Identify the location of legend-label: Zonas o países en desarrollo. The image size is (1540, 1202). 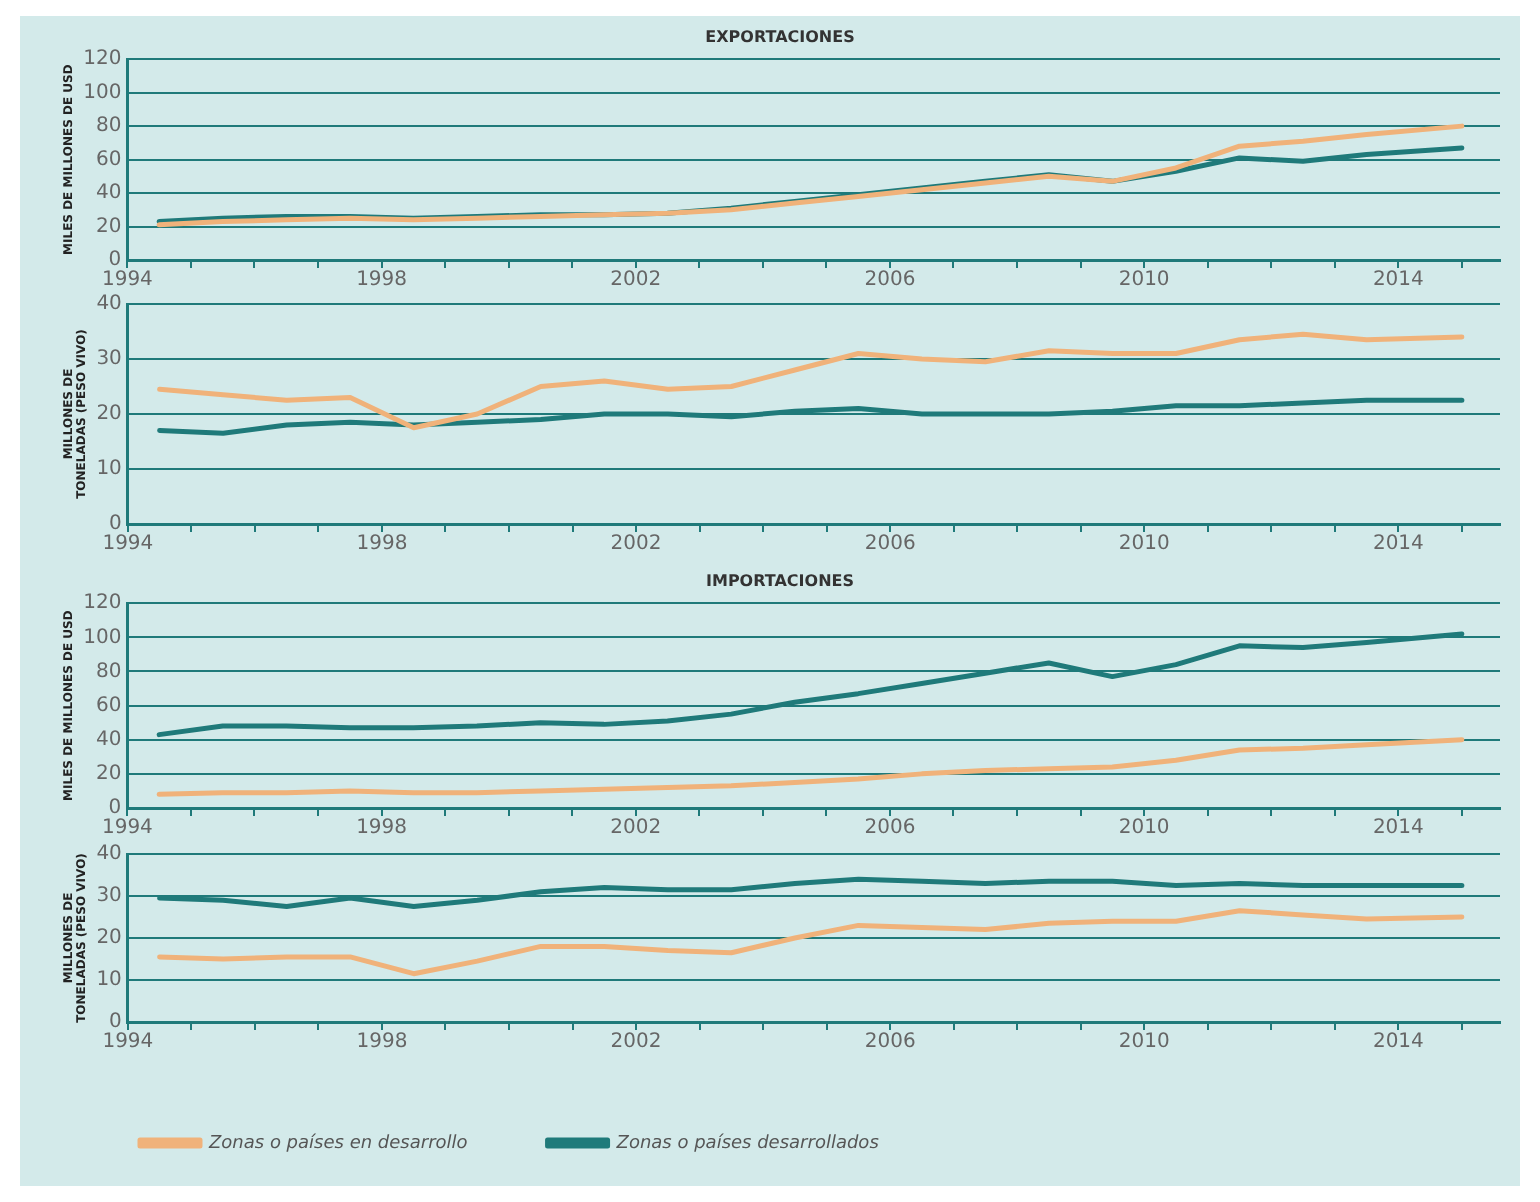
(338, 1142).